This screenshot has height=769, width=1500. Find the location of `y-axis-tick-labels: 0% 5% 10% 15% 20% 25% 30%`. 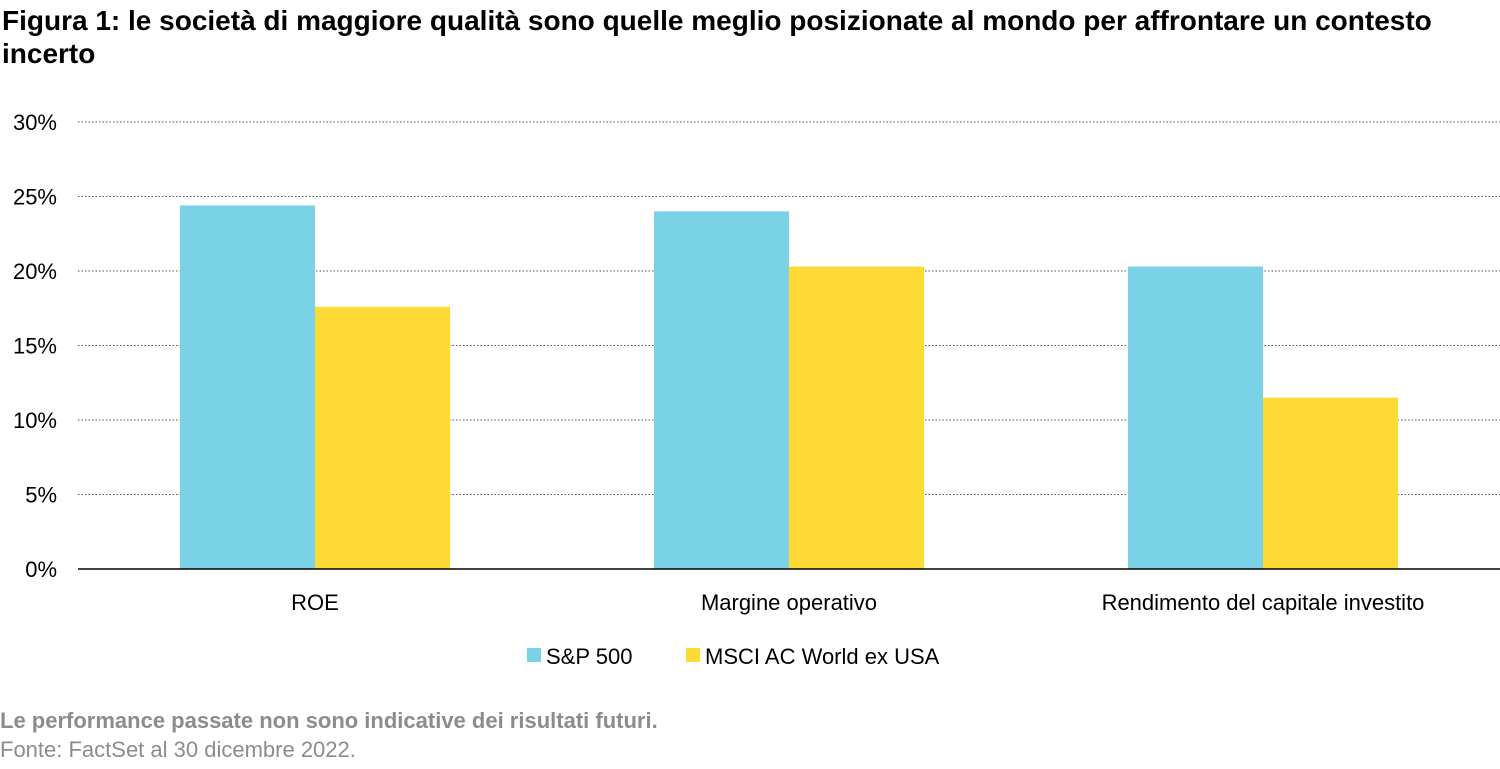

y-axis-tick-labels: 0% 5% 10% 15% 20% 25% 30% is located at coordinates (35, 346).